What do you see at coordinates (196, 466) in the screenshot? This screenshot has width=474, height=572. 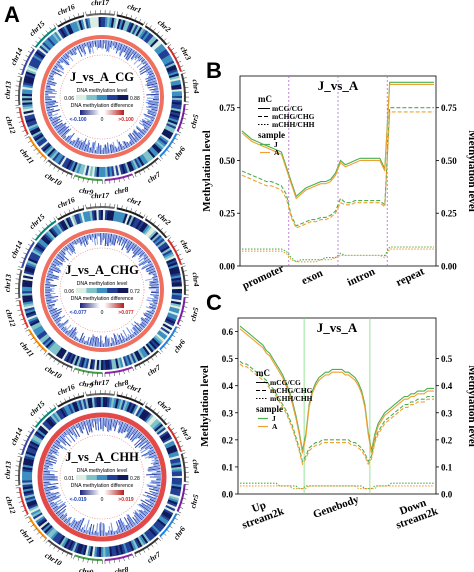 I see `chromosome-label: chr4` at bounding box center [196, 466].